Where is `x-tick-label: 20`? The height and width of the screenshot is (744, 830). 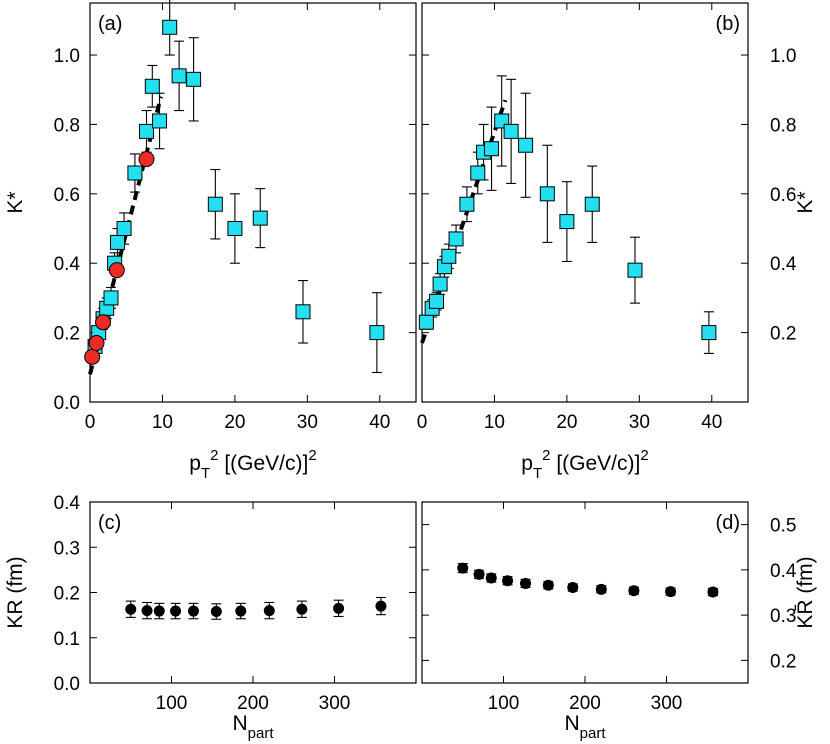
x-tick-label: 20 is located at coordinates (566, 422).